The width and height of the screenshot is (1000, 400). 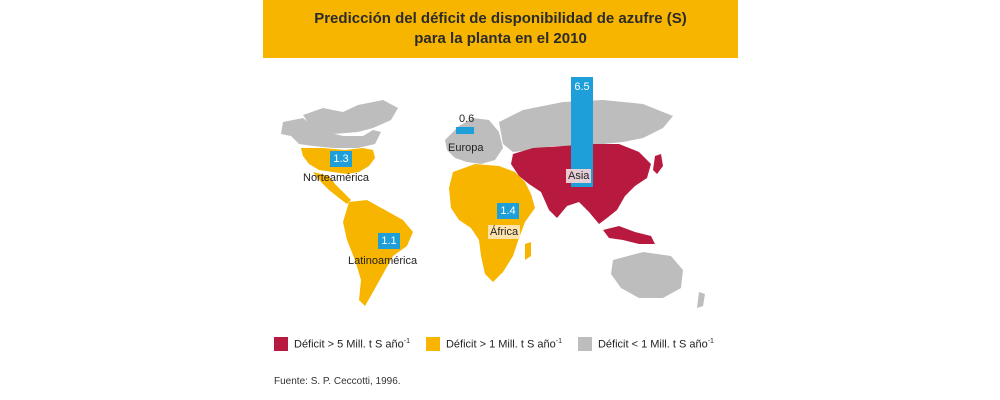 I want to click on value-box-europe, so click(x=465, y=130).